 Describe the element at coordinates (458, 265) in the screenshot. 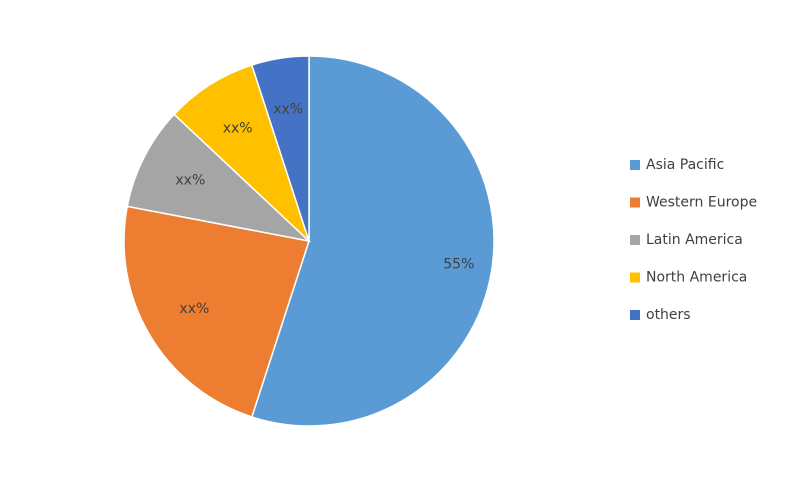

I see `data-label: 55%` at that location.